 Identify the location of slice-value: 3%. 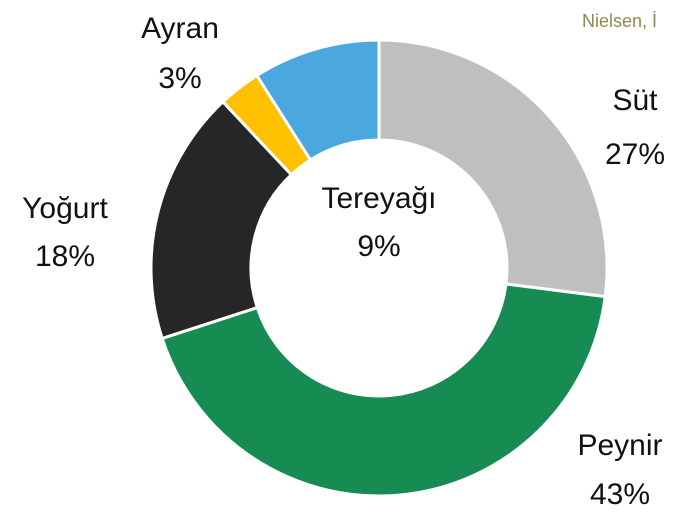
(179, 78).